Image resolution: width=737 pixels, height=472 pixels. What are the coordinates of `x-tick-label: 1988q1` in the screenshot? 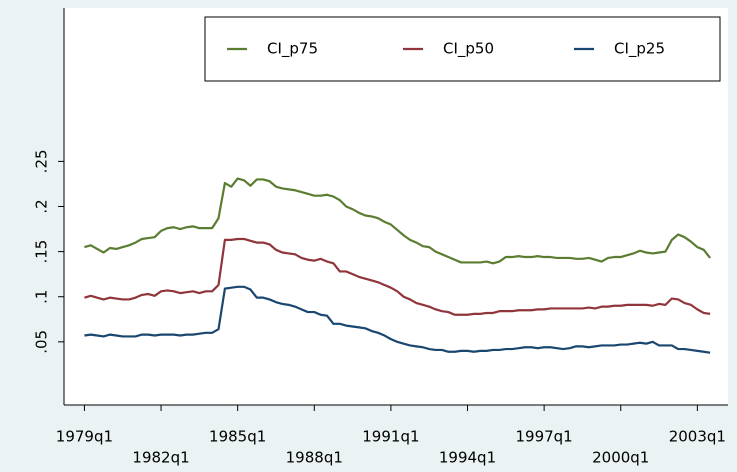 It's located at (314, 458).